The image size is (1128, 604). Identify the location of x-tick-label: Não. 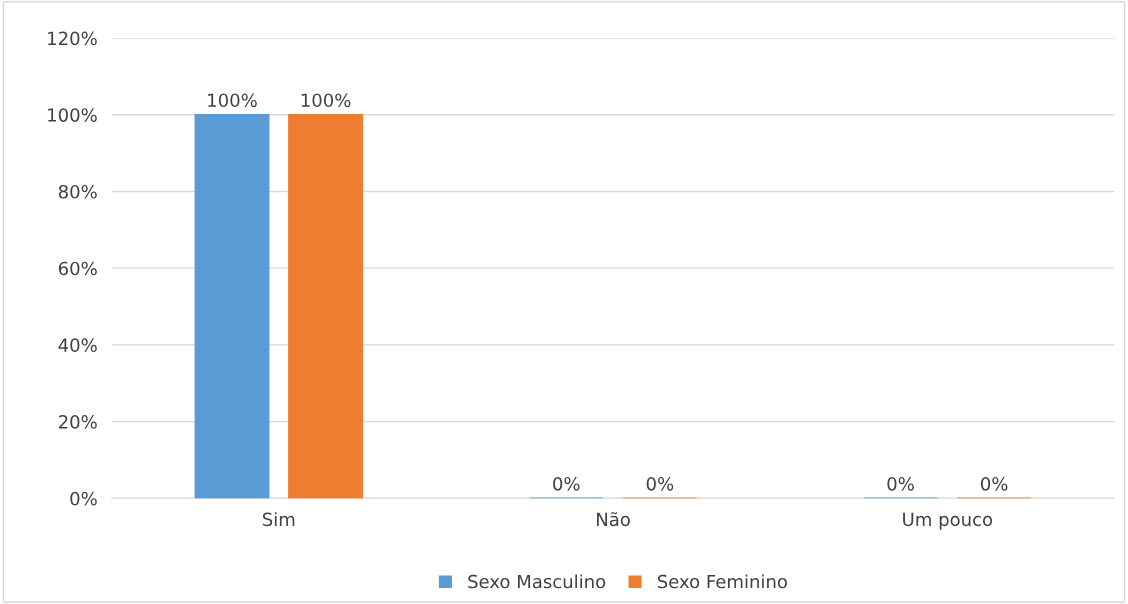
(613, 519).